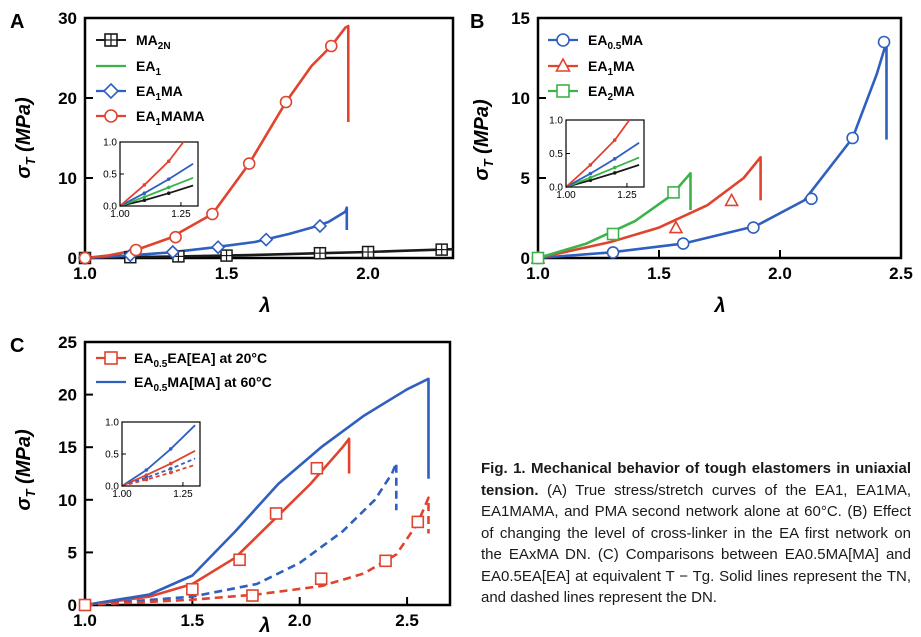  What do you see at coordinates (611, 93) in the screenshot?
I see `legend-label-ea2ma: EA2MA` at bounding box center [611, 93].